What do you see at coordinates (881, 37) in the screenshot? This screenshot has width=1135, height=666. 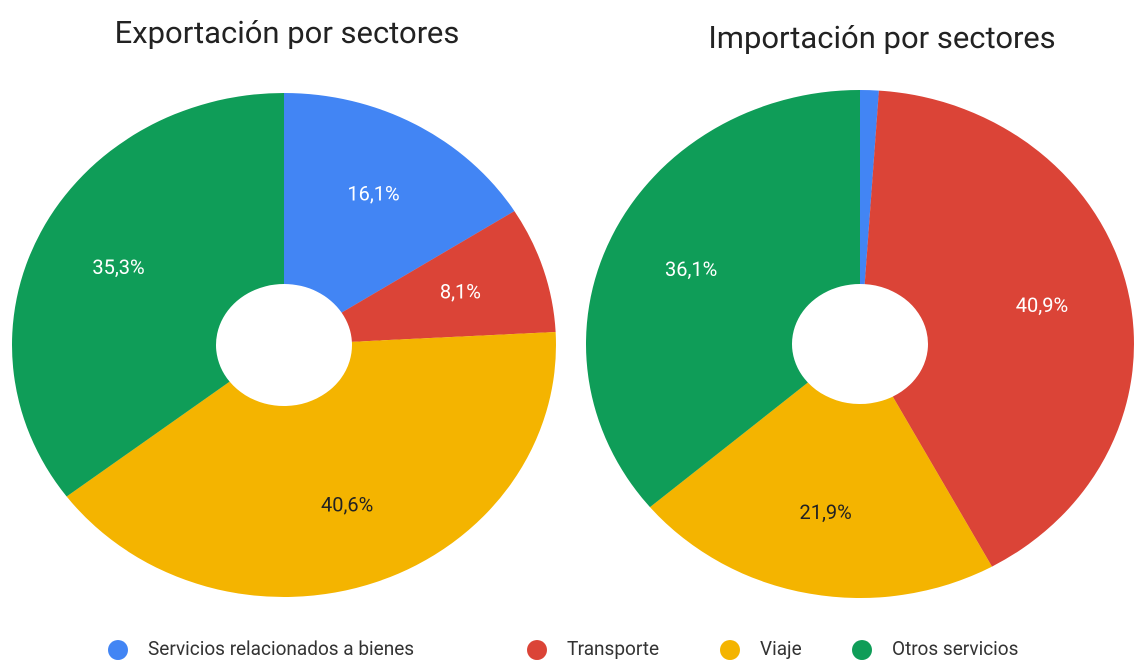 I see `chart-title: Importación por sectores` at bounding box center [881, 37].